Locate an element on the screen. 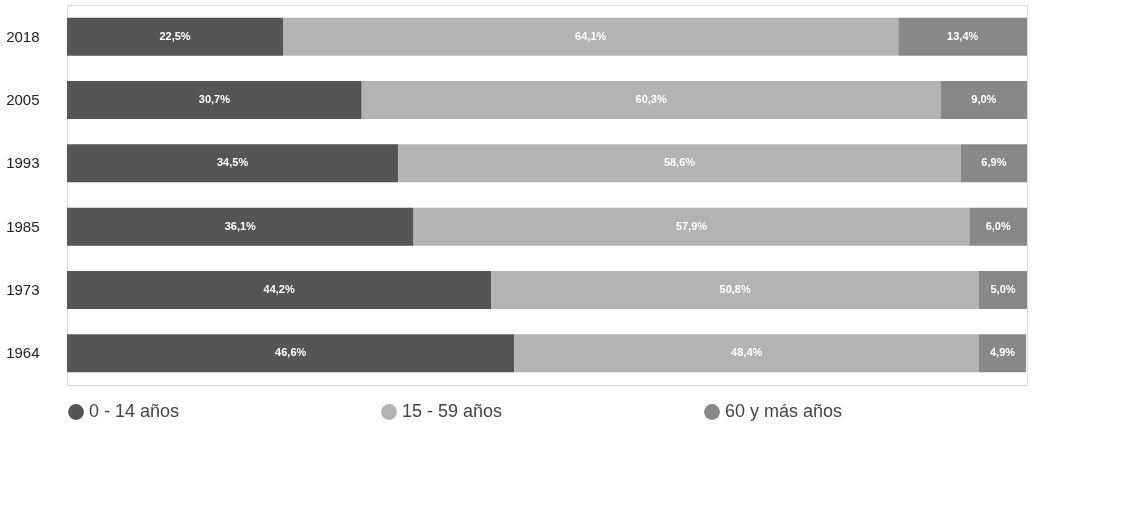  data-label: 6,9% is located at coordinates (994, 162).